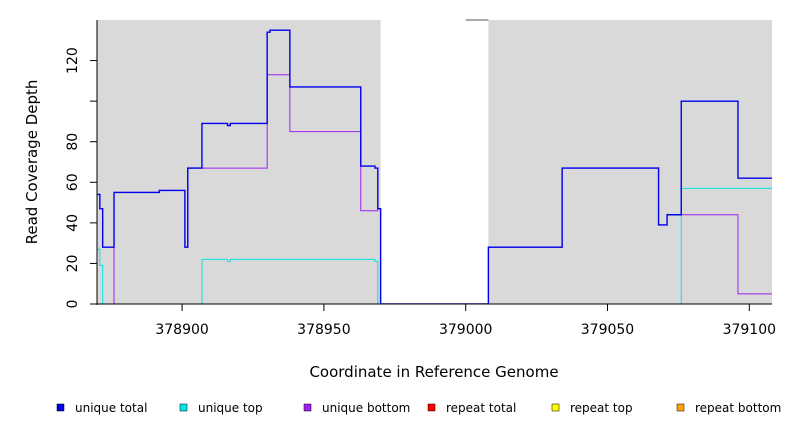 The width and height of the screenshot is (792, 432). What do you see at coordinates (73, 60) in the screenshot?
I see `y-tick-label: 120` at bounding box center [73, 60].